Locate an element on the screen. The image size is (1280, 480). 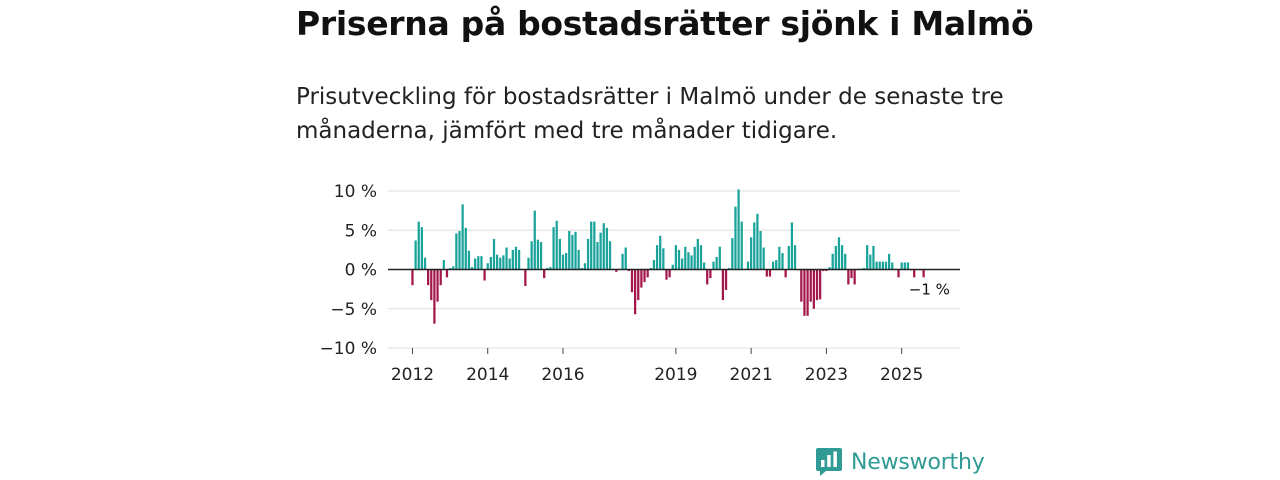
x-tick-label: 2021 is located at coordinates (751, 375).